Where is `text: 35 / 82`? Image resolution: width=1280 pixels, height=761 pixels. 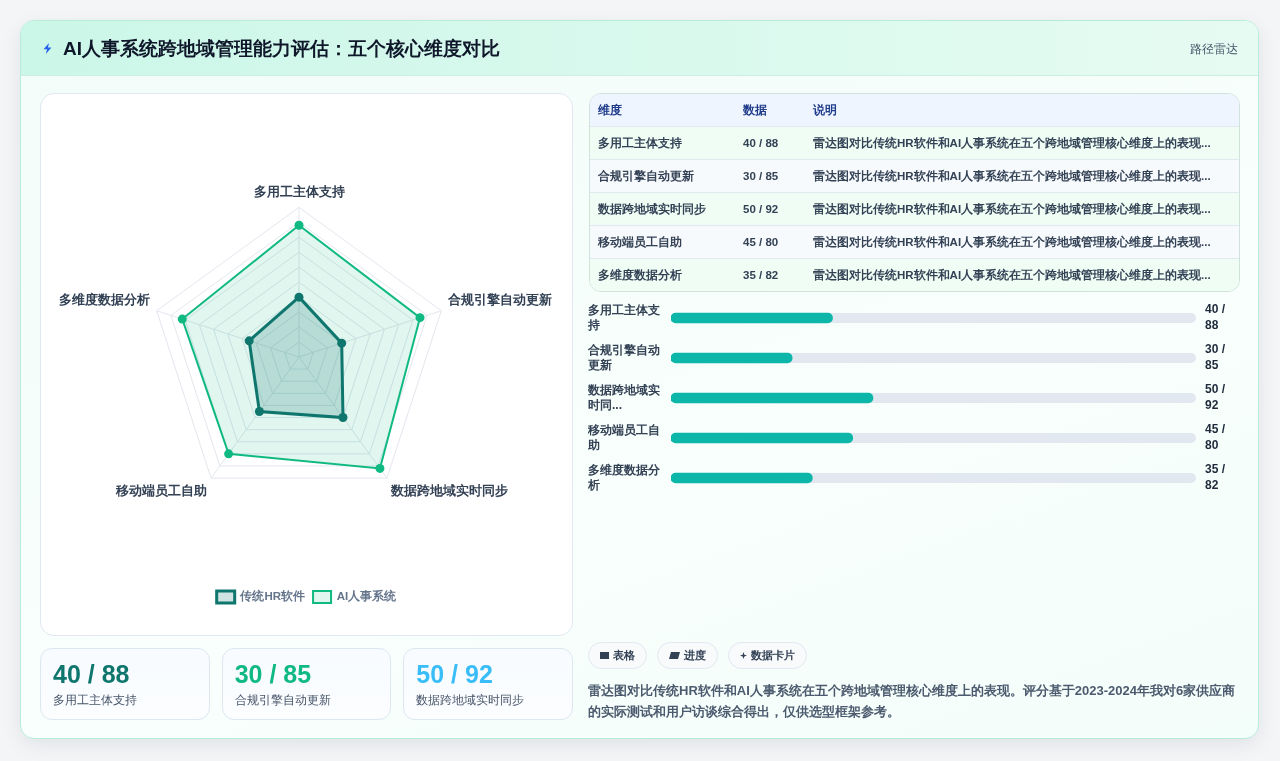
text: 35 / 82 is located at coordinates (761, 275).